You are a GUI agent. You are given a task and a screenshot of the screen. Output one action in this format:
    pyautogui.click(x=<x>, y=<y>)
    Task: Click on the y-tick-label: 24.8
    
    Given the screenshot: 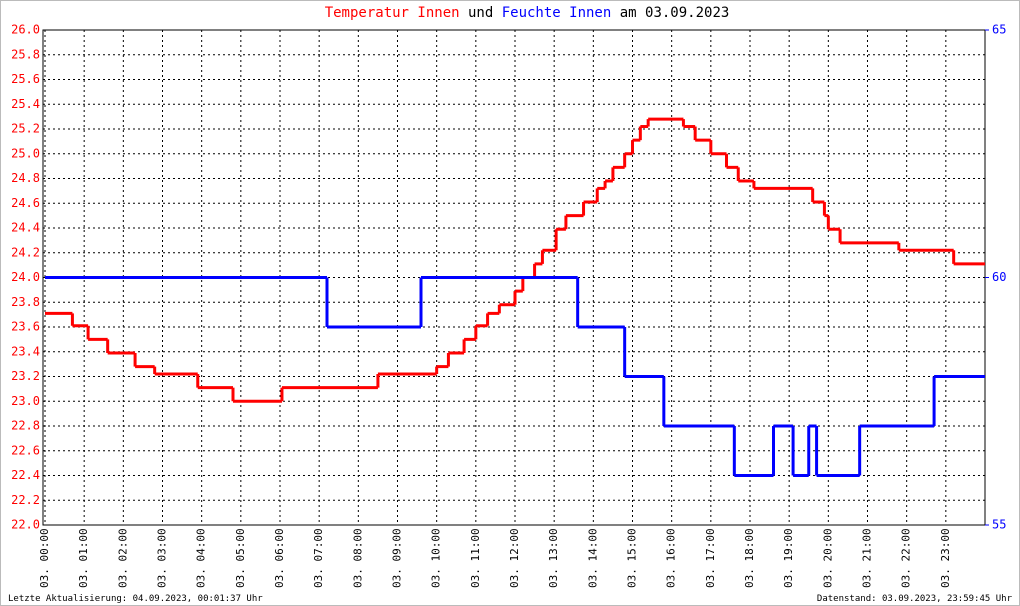 What is the action you would take?
    pyautogui.click(x=25, y=178)
    